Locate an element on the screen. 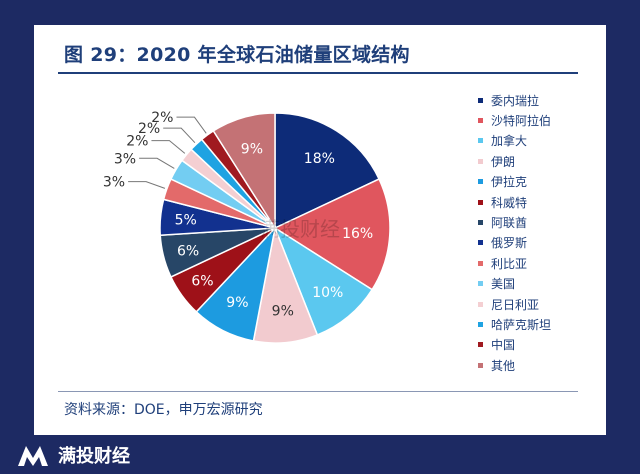 The image size is (640, 474). legend-item: 尼日利亚 is located at coordinates (514, 304).